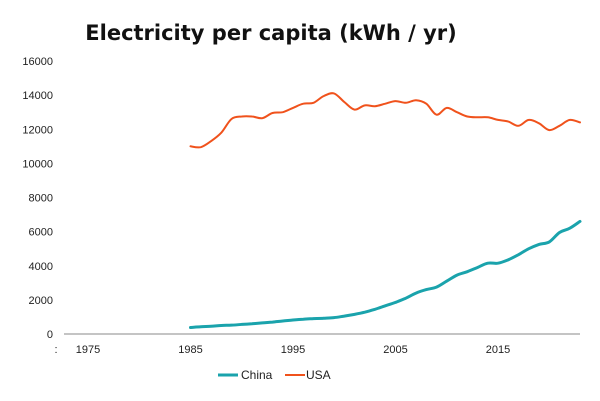 This screenshot has height=401, width=600. What do you see at coordinates (385, 120) in the screenshot?
I see `series-line-usa` at bounding box center [385, 120].